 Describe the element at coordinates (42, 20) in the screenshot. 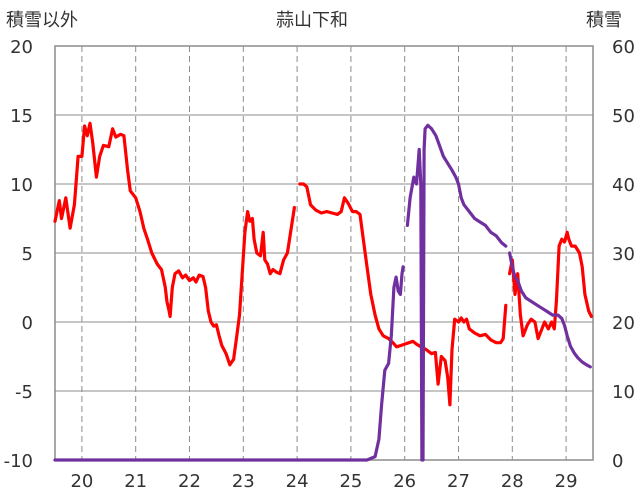

I see `left-axis-title: 積雪以外` at that location.